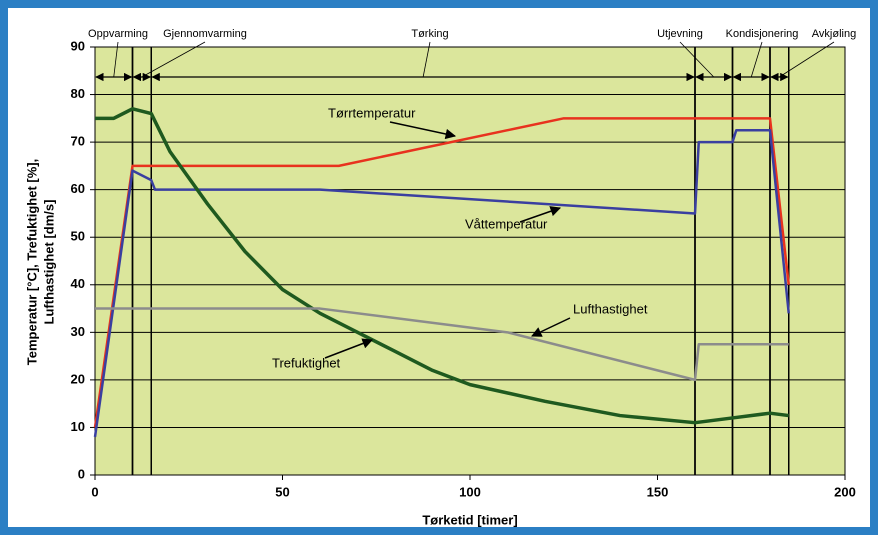 This screenshot has height=540, width=878. I want to click on phase-label: Tørking, so click(429, 34).